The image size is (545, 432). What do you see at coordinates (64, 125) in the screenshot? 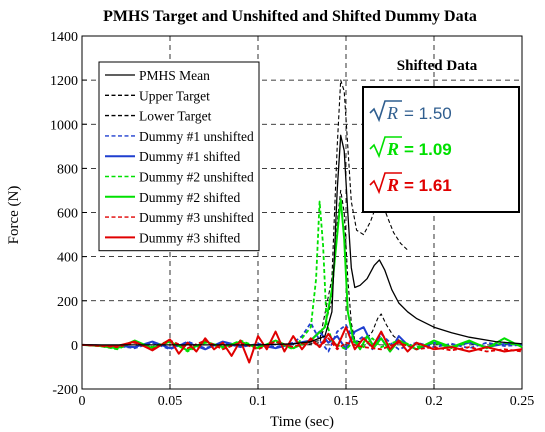
I see `y-tick-label: 1000` at bounding box center [64, 125].